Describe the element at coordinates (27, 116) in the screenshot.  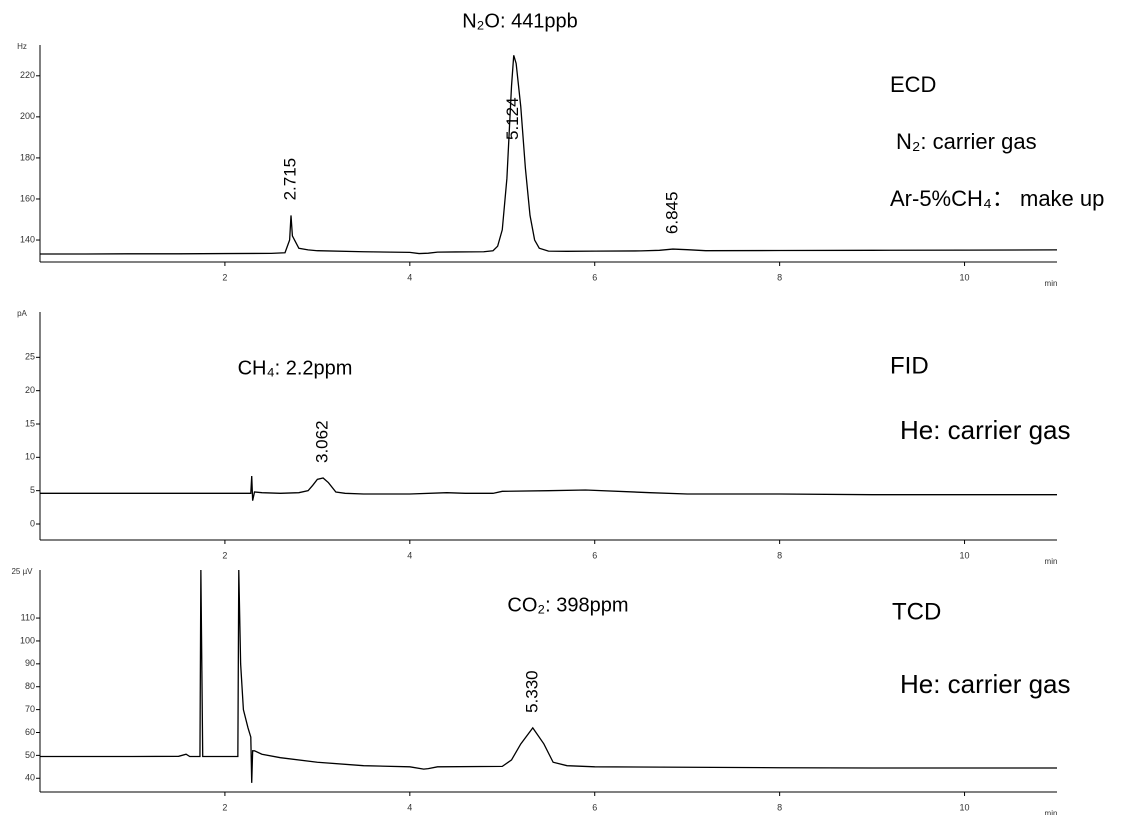
I see `y-tick-label: 200` at that location.